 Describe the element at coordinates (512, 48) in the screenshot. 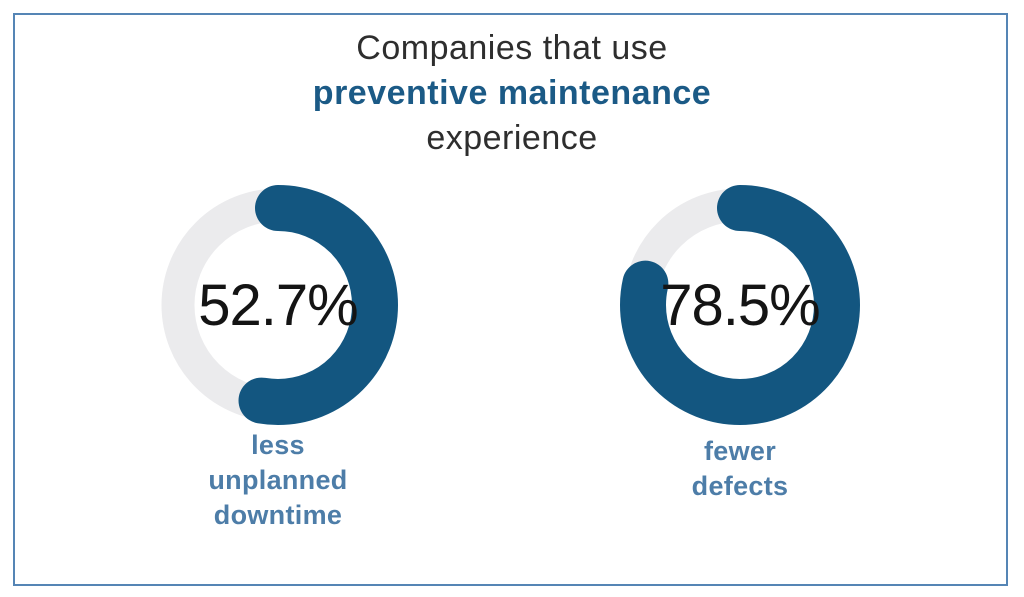

I see `title-line-1: Companies that use` at that location.